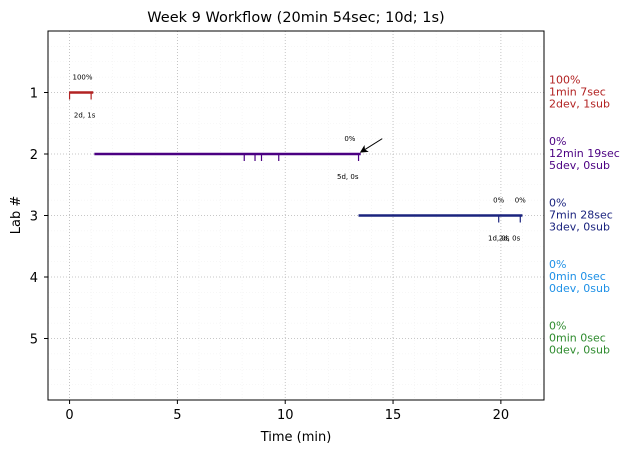 Image resolution: width=630 pixels, height=453 pixels. Describe the element at coordinates (579, 104) in the screenshot. I see `lab-1-summary-line: 2dev, 1sub` at that location.